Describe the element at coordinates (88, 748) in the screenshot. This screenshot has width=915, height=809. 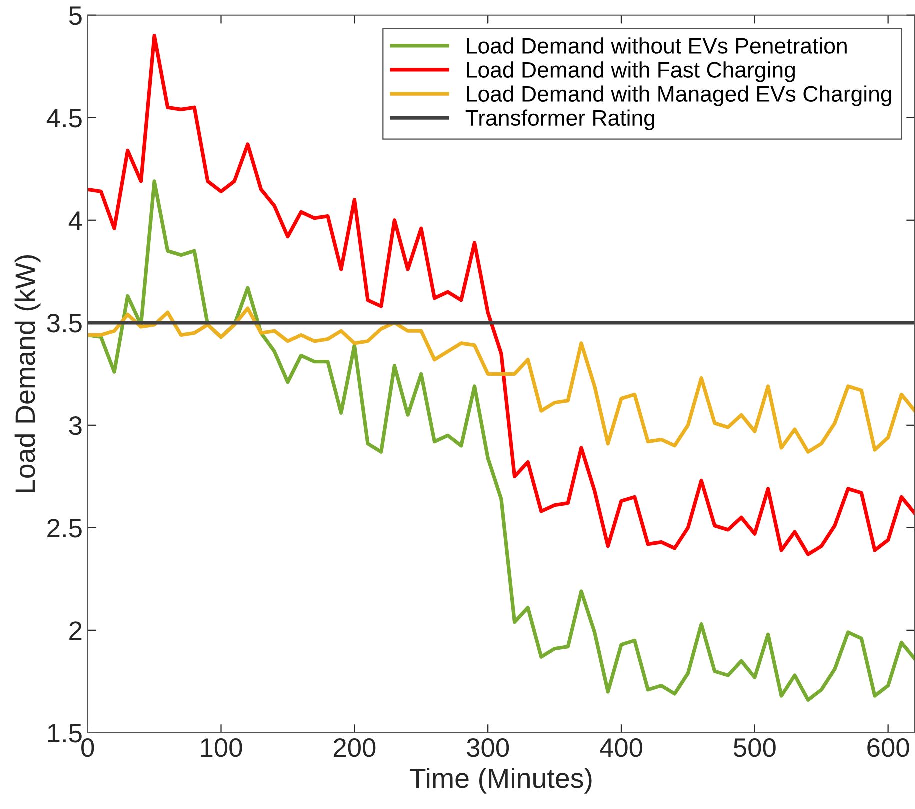
I see `x-tick-label: 0` at that location.